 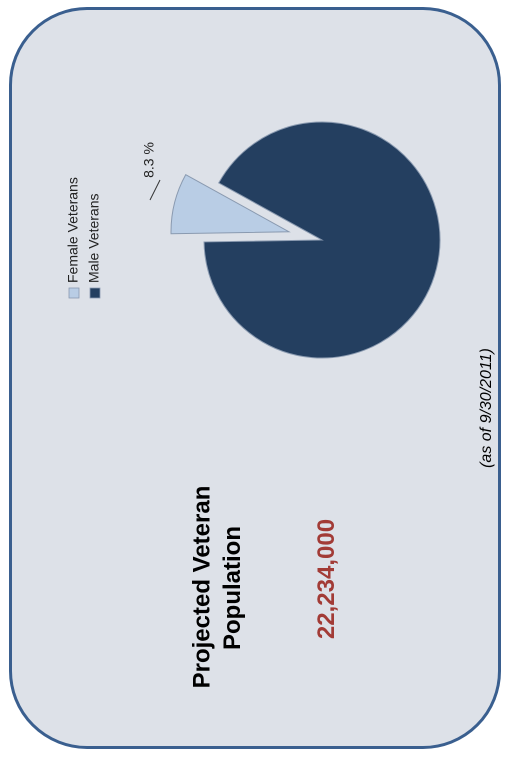 What do you see at coordinates (155, 190) in the screenshot?
I see `data-label-leader-line` at bounding box center [155, 190].